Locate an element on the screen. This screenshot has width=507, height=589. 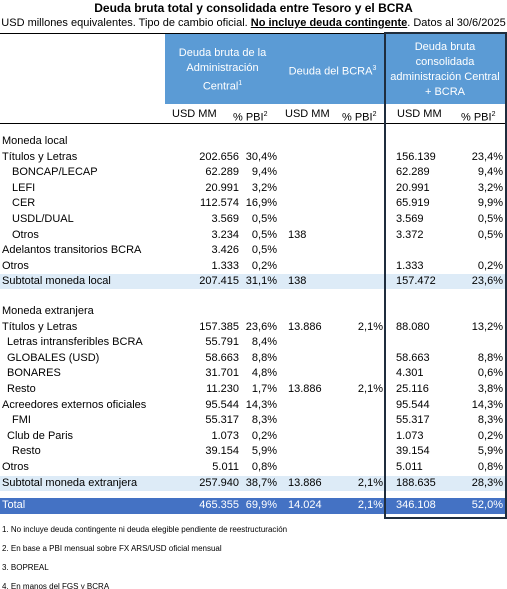
section-title: Moneda extranjera is located at coordinates (48, 311).